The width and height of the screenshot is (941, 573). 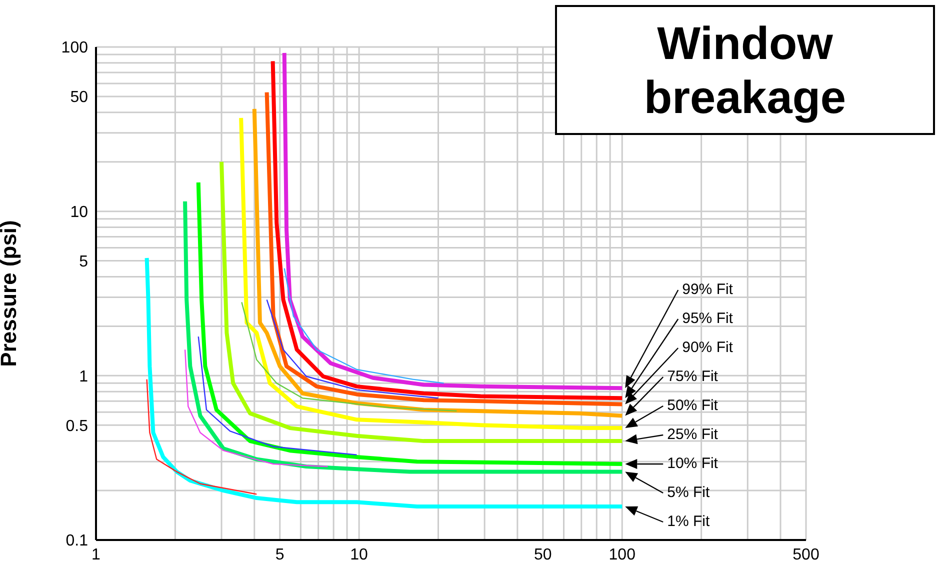 I want to click on text: 95% Fit, so click(x=708, y=318).